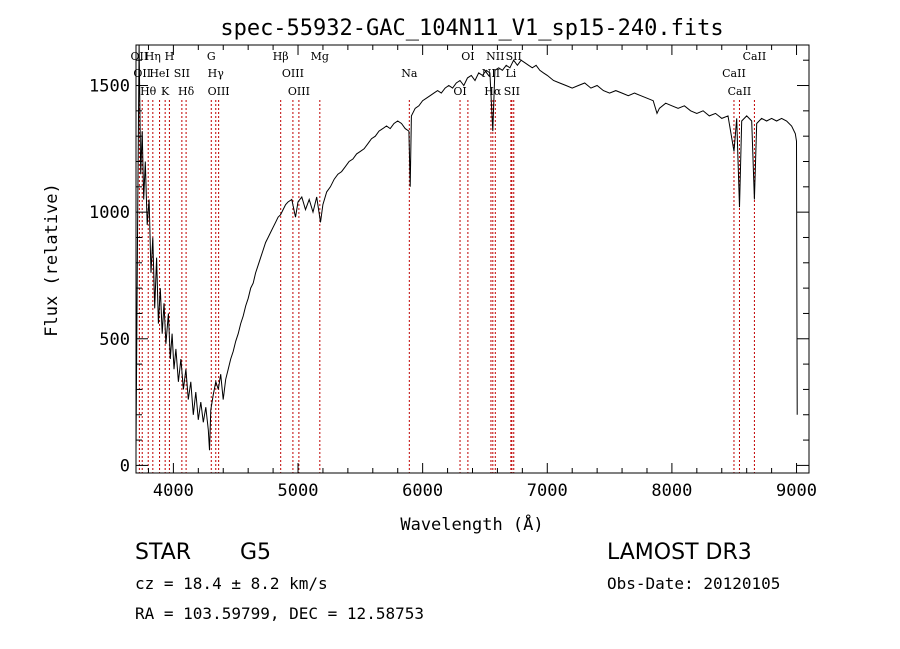  What do you see at coordinates (216, 73) in the screenshot?
I see `line-label: Hγ` at bounding box center [216, 73].